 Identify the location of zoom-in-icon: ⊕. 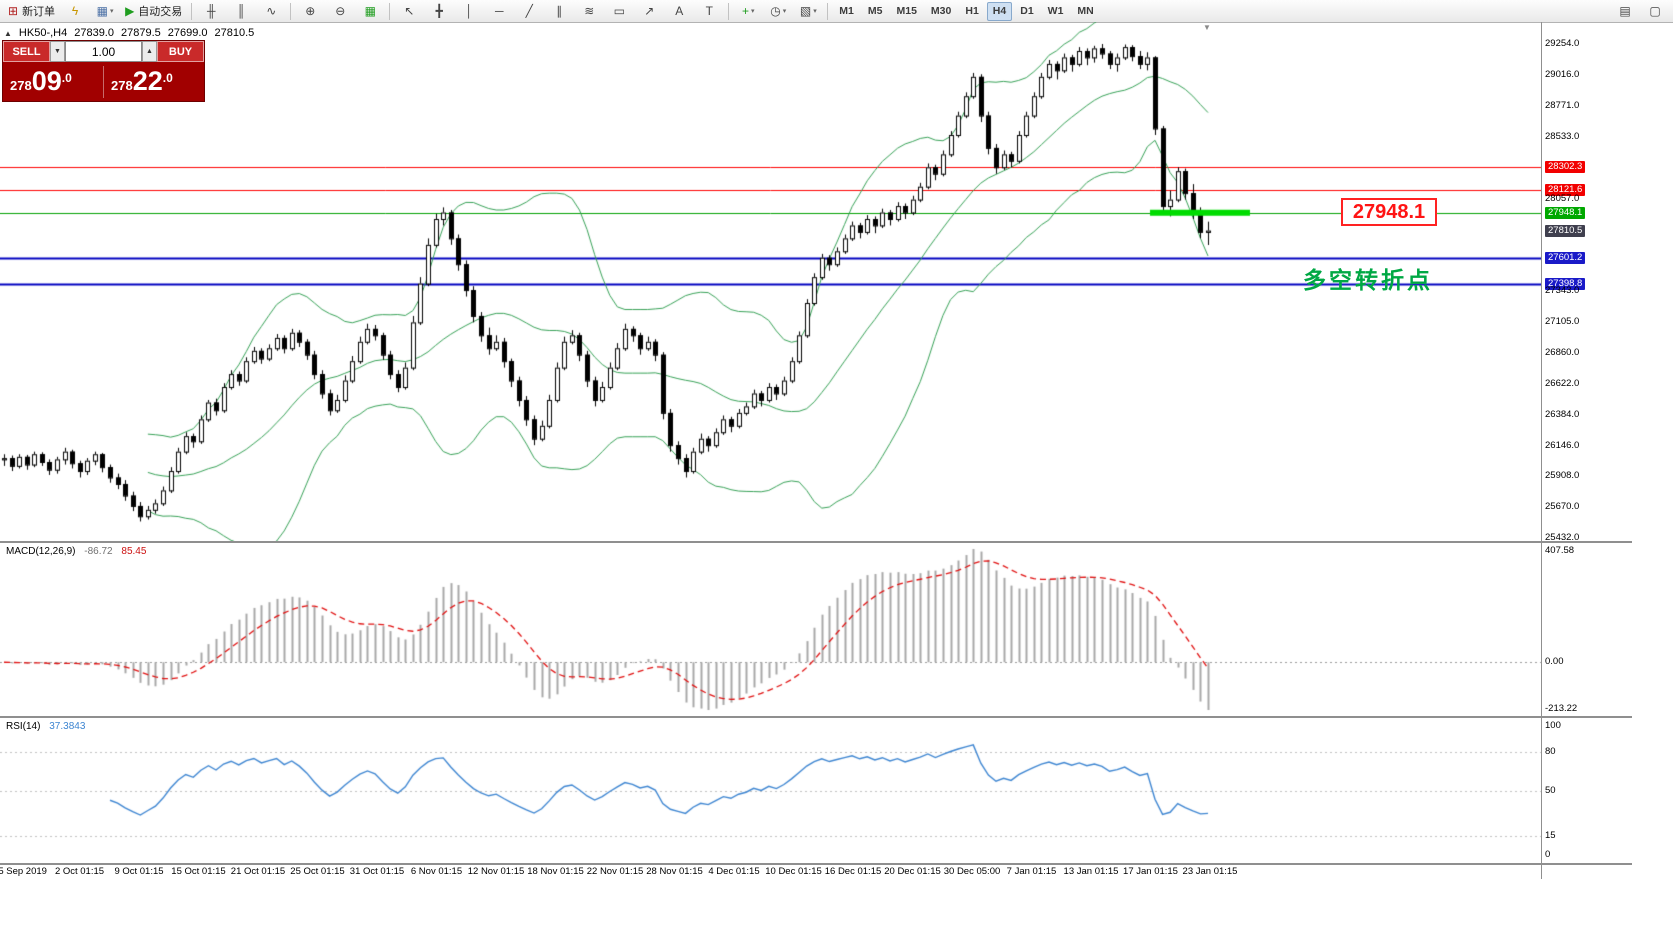
(310, 11).